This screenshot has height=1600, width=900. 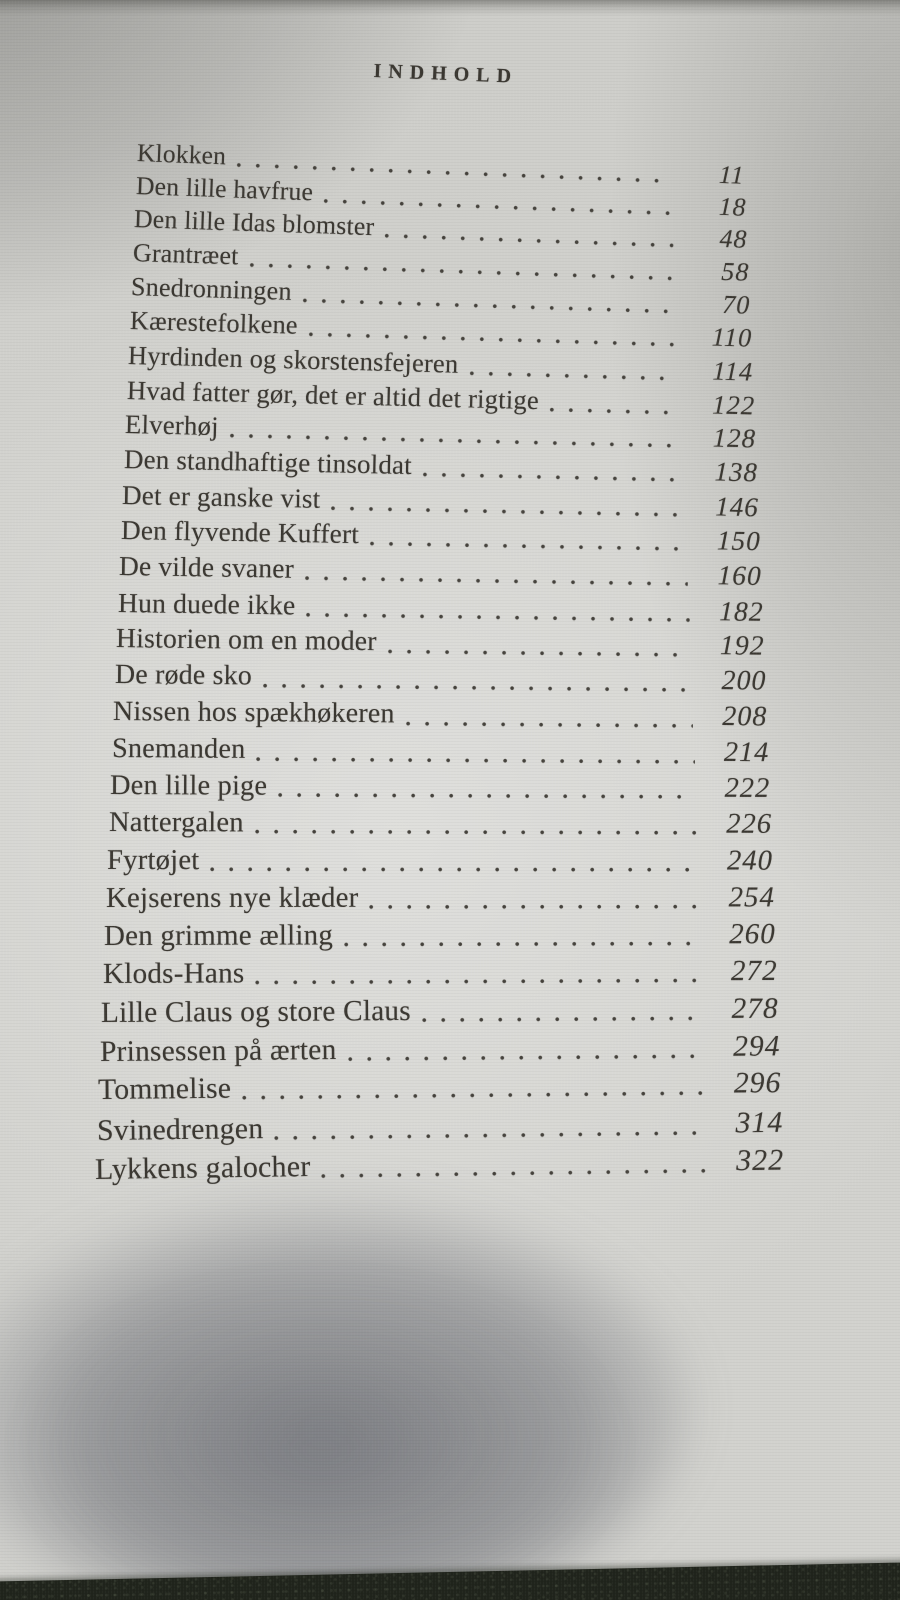 What do you see at coordinates (211, 288) in the screenshot?
I see `toc-title: Snedronningen` at bounding box center [211, 288].